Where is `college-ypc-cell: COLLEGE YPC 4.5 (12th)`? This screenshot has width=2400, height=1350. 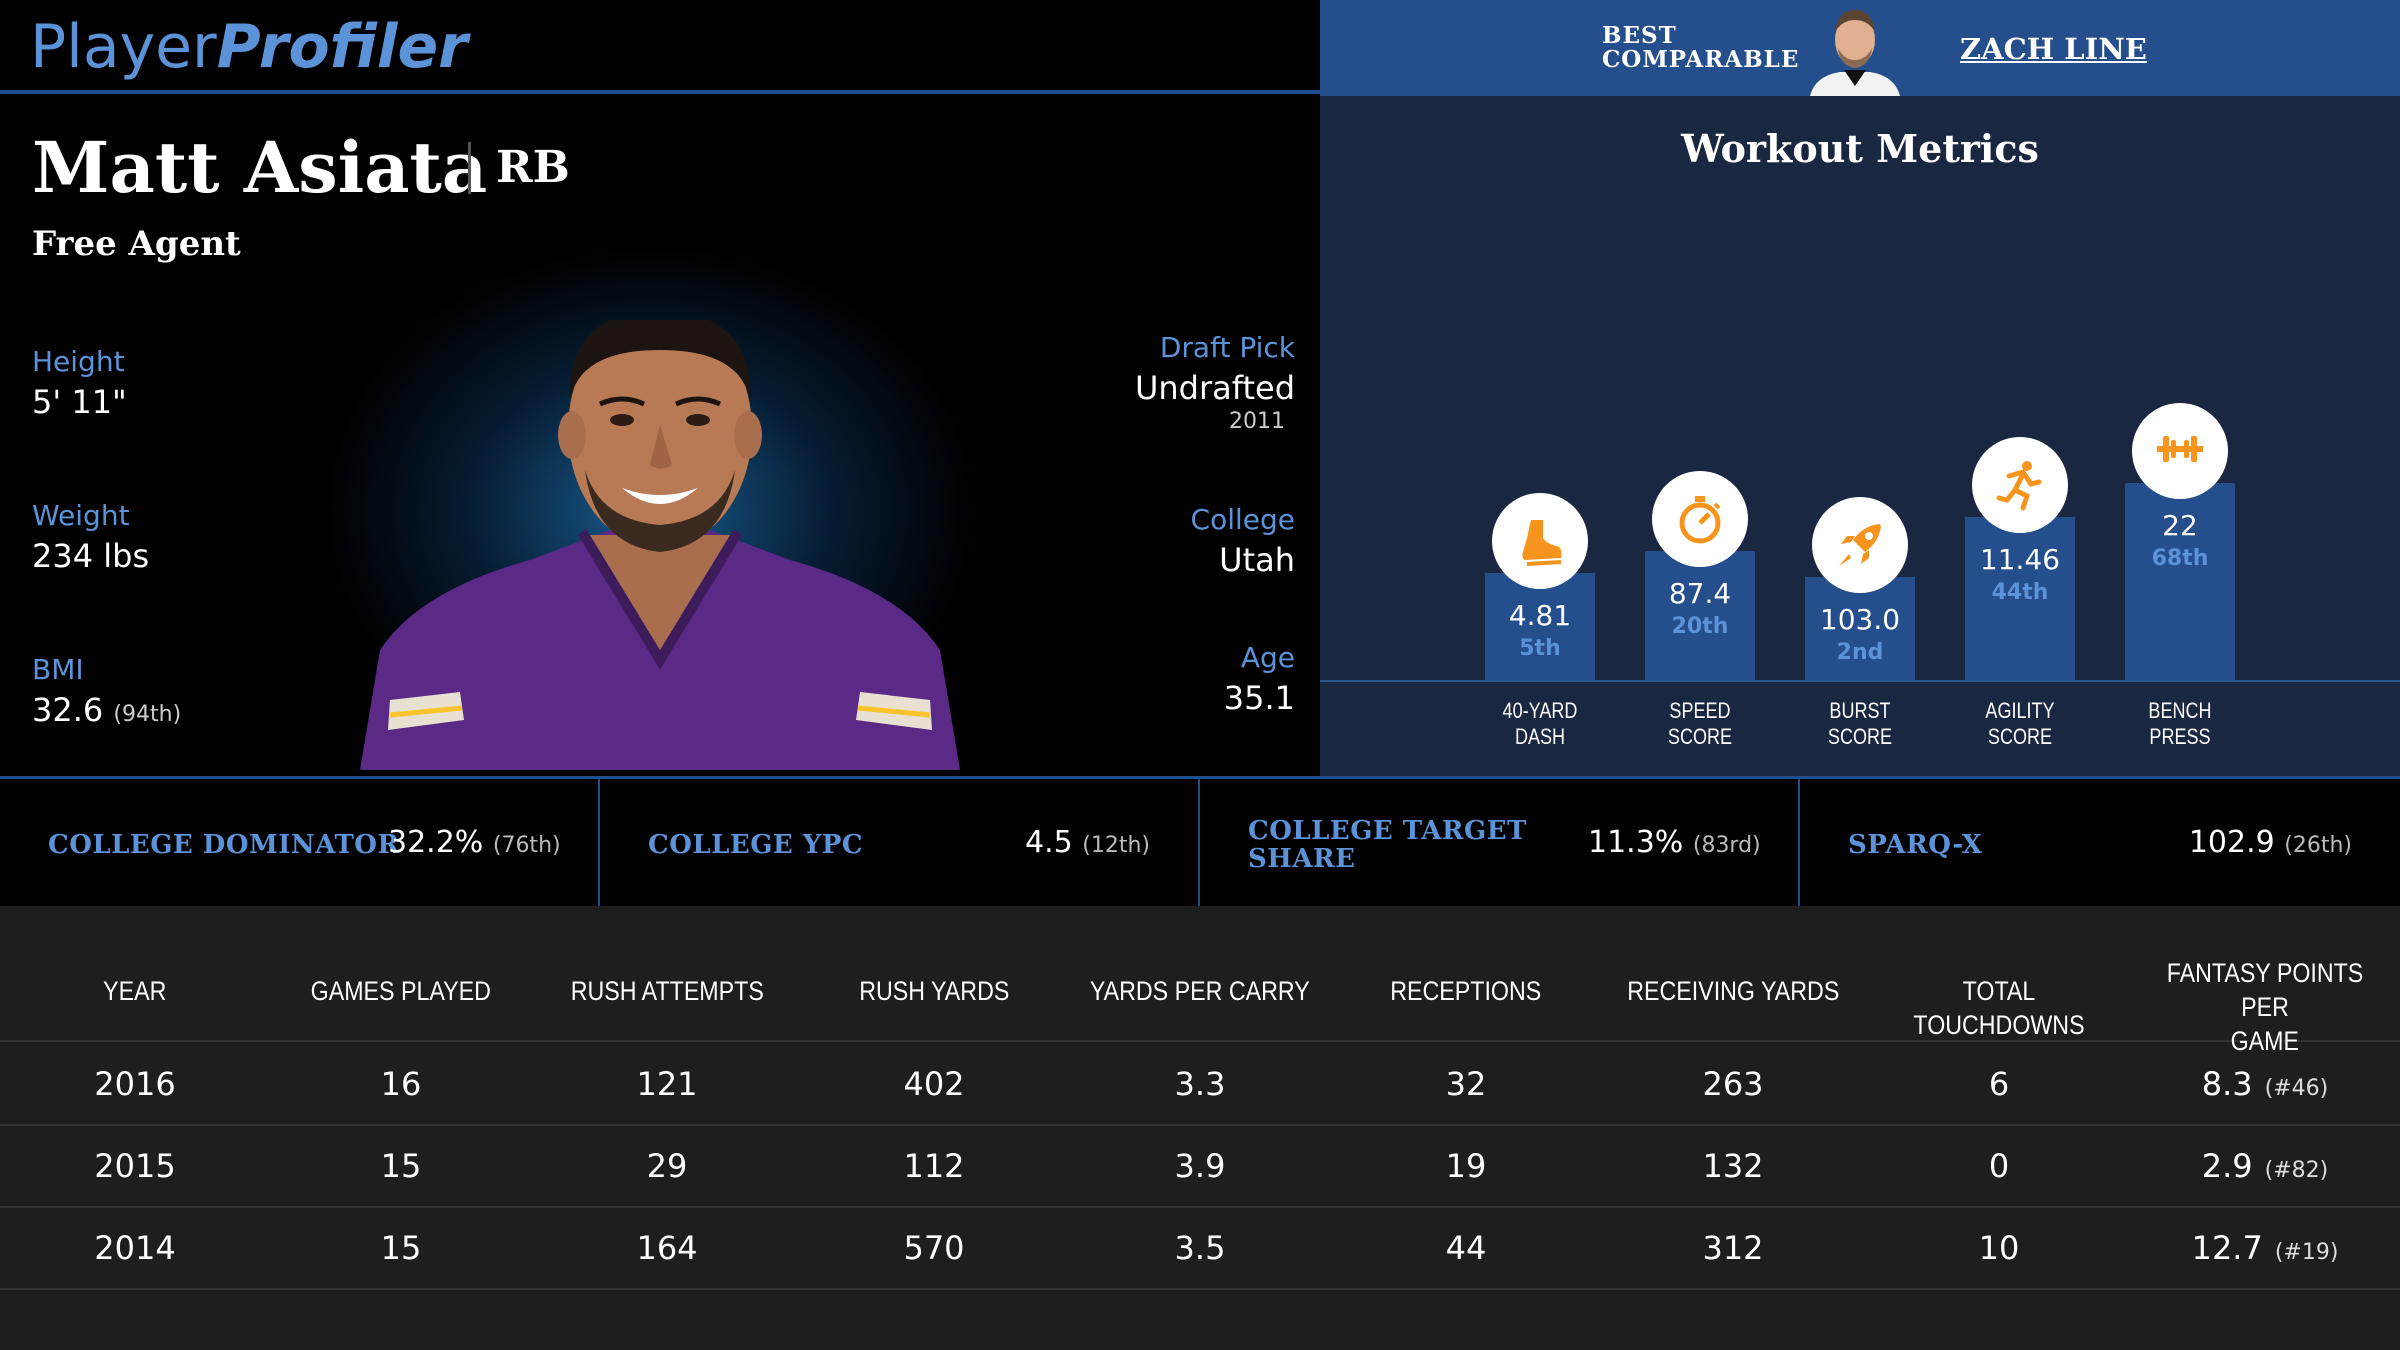 college-ypc-cell: COLLEGE YPC 4.5 (12th) is located at coordinates (900, 844).